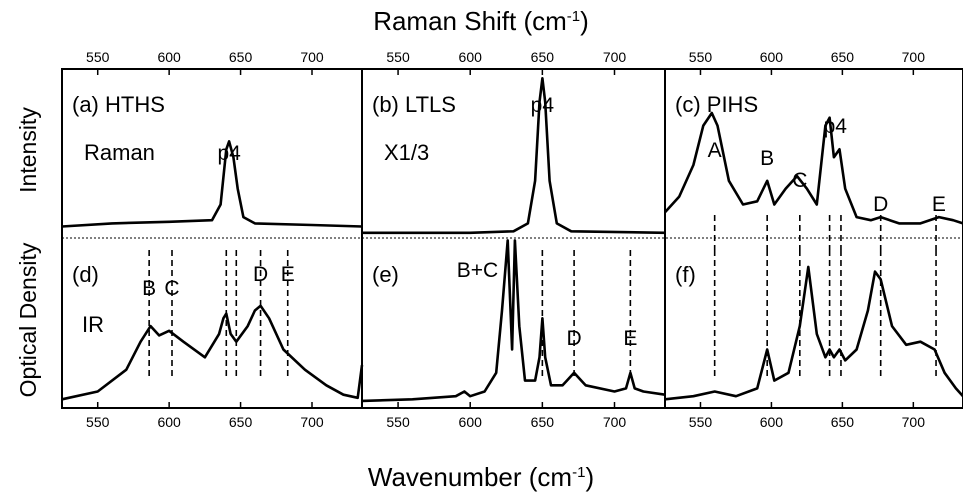 This screenshot has width=963, height=499. I want to click on panel-title-f: (f), so click(685, 274).